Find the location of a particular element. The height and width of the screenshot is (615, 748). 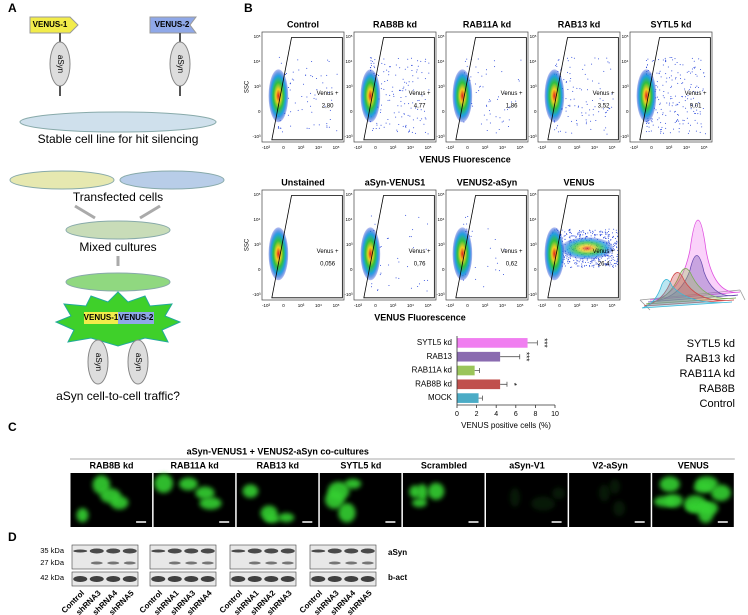

y-tick-label: 10⁵ is located at coordinates (533, 36).